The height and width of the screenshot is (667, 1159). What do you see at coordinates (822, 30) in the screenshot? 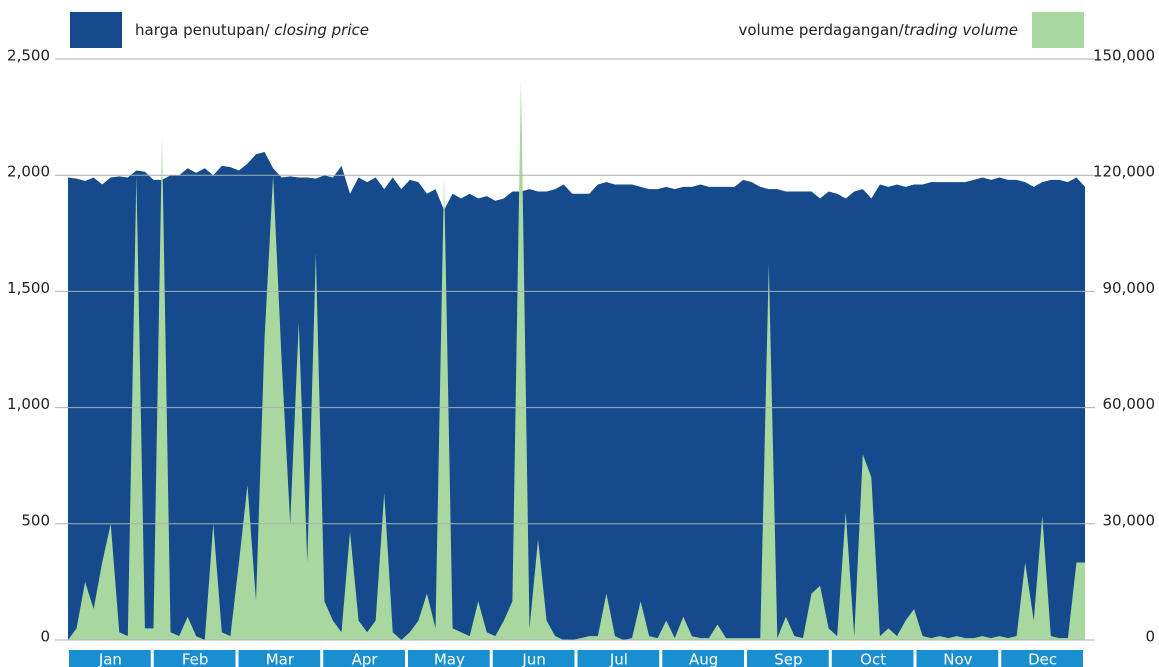
I see `legend-text: volume perdagangan/` at bounding box center [822, 30].